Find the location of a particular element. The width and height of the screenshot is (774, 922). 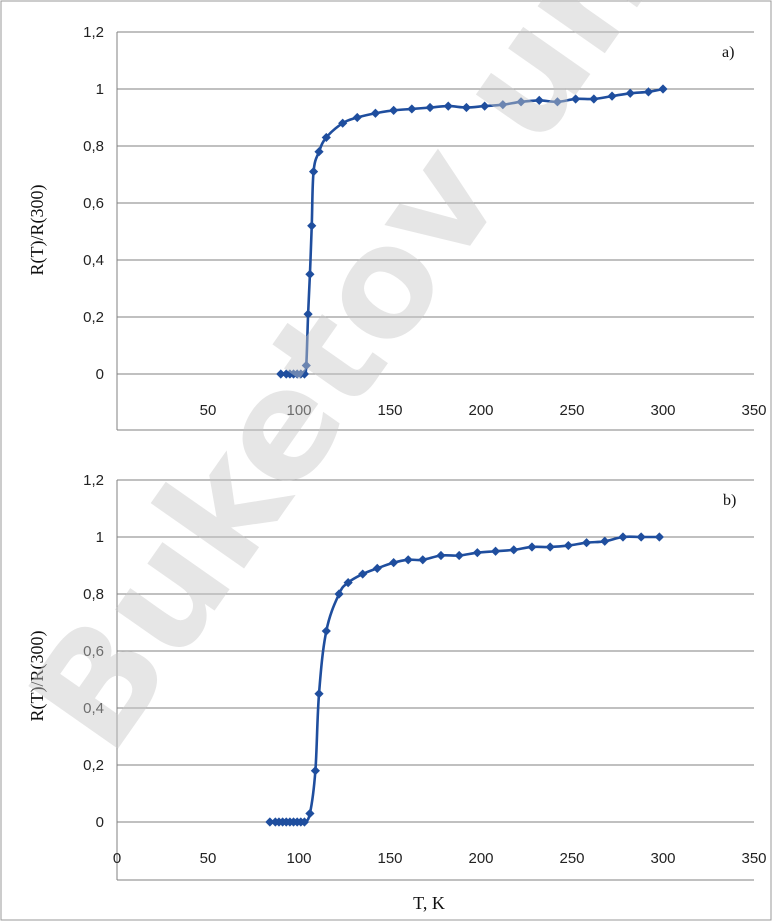

x-tick-label-b: 0 is located at coordinates (117, 858).